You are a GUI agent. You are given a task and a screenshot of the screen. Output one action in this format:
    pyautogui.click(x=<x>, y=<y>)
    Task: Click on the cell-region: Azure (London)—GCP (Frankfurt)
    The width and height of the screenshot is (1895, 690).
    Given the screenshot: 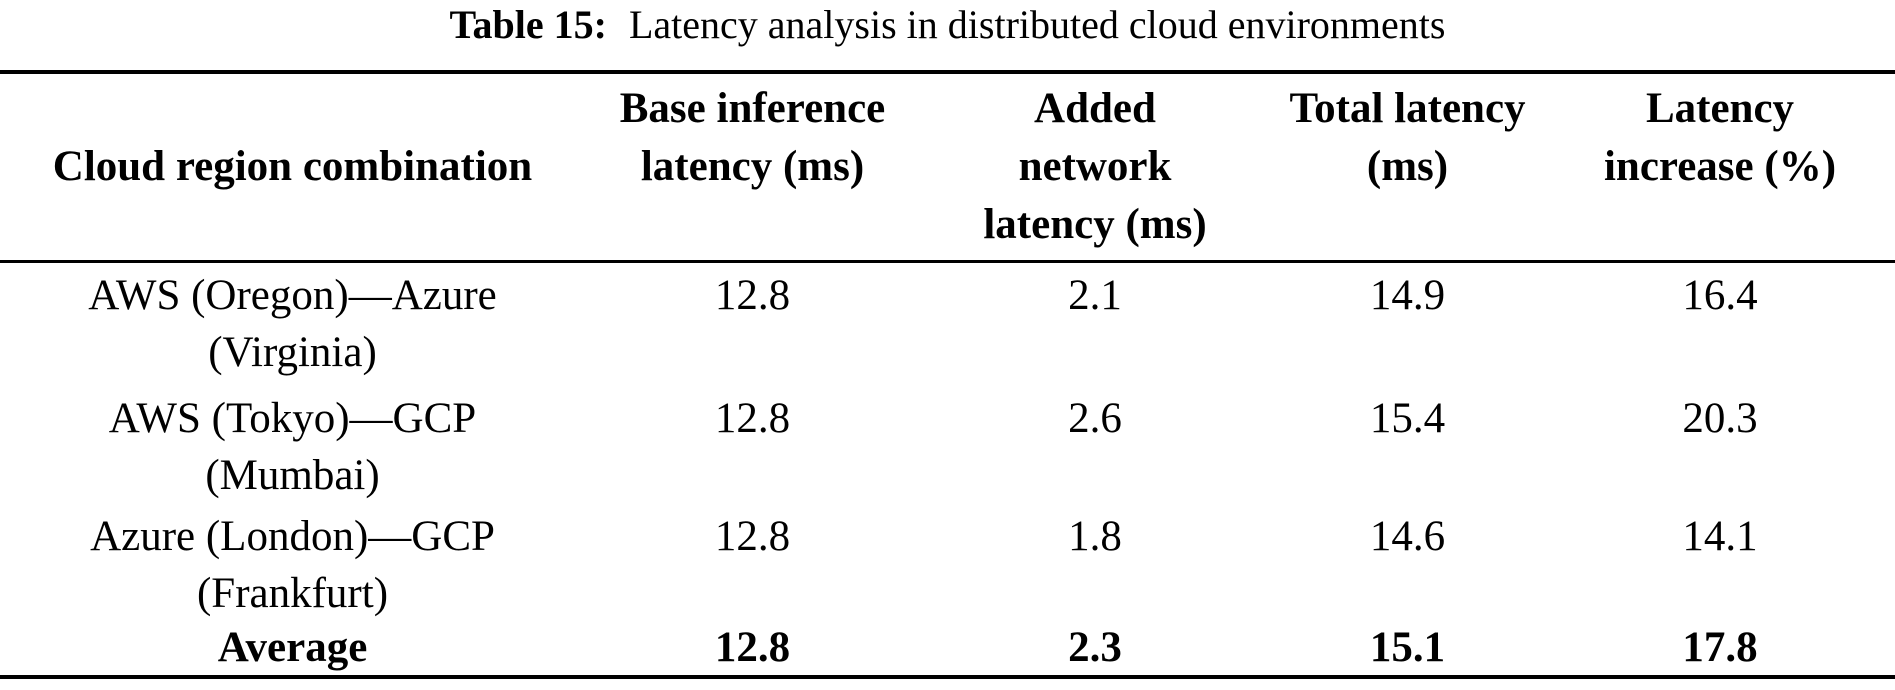 What is the action you would take?
    pyautogui.click(x=292, y=563)
    